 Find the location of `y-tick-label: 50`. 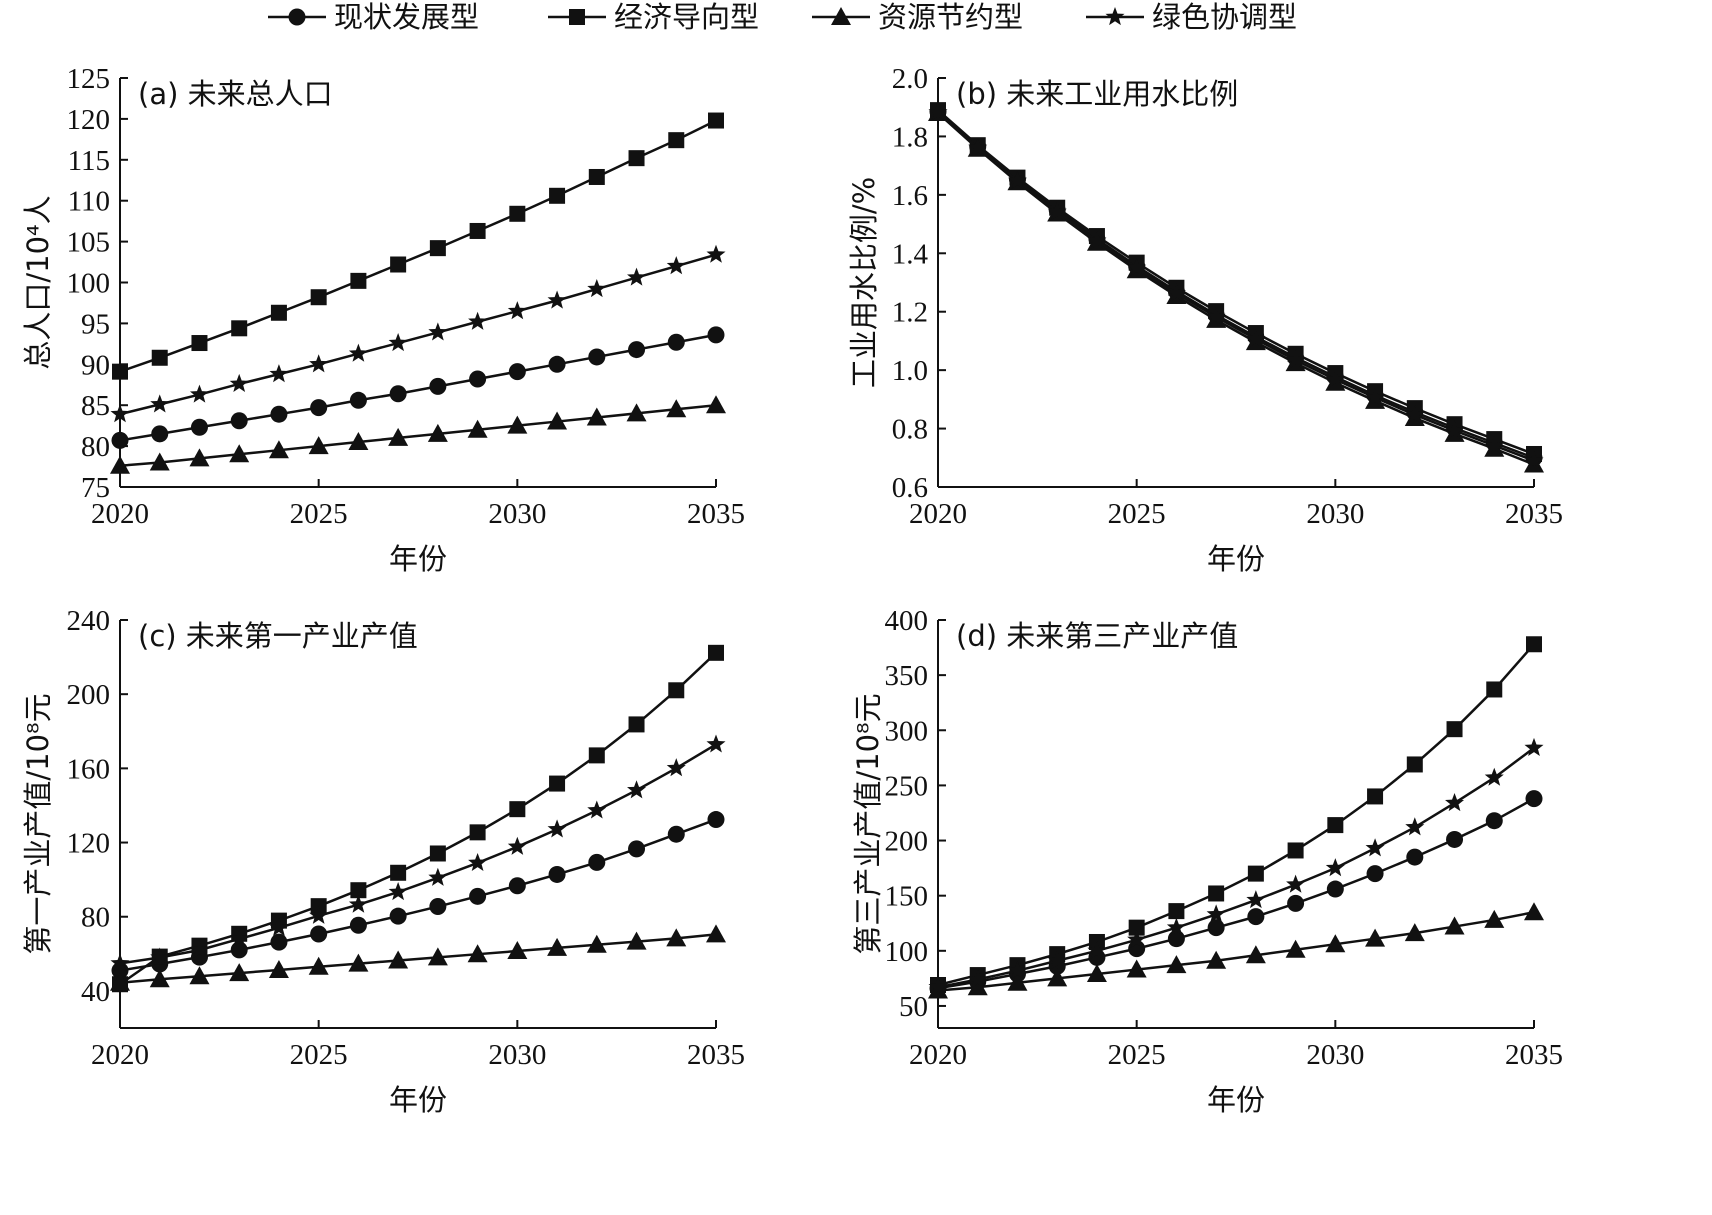

y-tick-label: 50 is located at coordinates (913, 1007).